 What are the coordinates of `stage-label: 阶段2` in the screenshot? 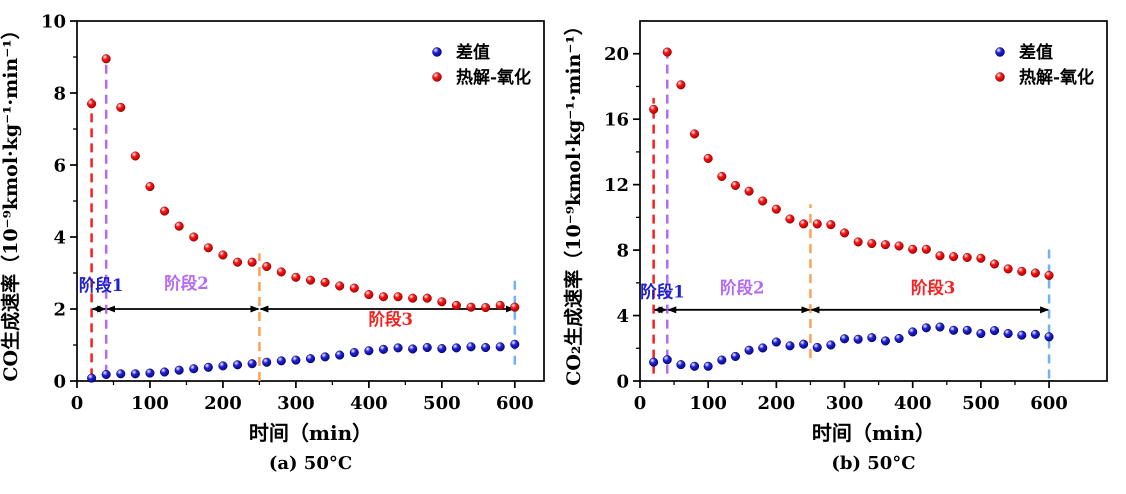 It's located at (742, 287).